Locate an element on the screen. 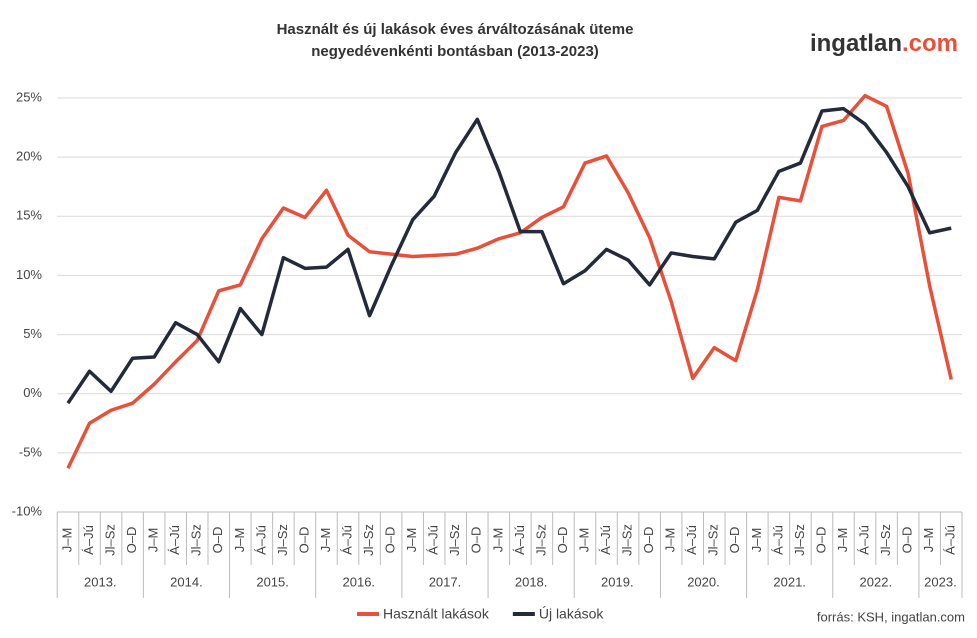 This screenshot has height=638, width=977. year-label: 2017. is located at coordinates (445, 581).